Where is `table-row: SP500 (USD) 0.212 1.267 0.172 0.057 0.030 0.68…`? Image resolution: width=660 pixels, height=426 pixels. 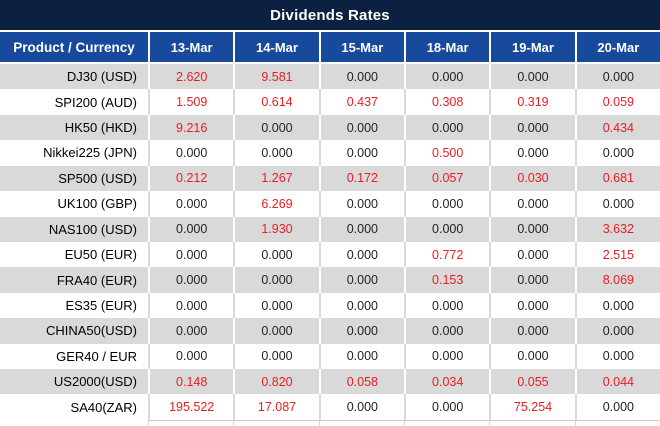 table-row: SP500 (USD) 0.212 1.267 0.172 0.057 0.030 0.68… is located at coordinates (330, 178).